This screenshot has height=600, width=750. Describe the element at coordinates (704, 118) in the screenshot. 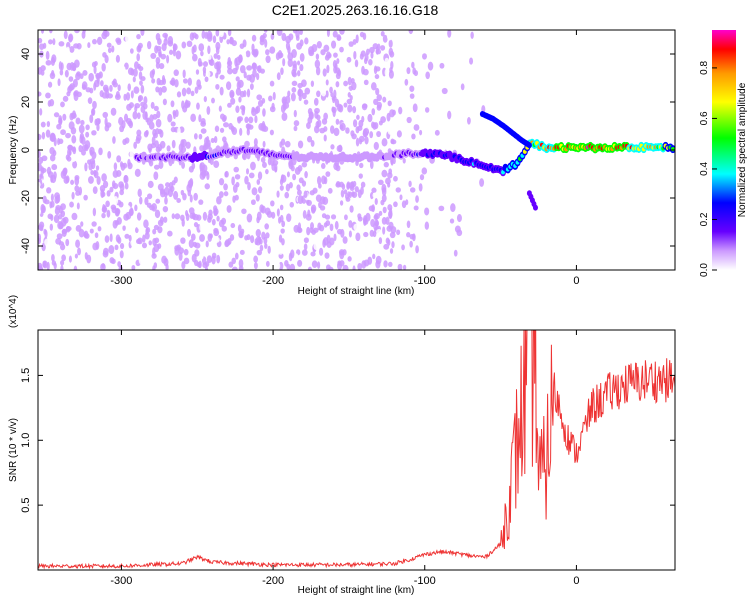

I see `colorbar-tick-label: 0.6` at that location.